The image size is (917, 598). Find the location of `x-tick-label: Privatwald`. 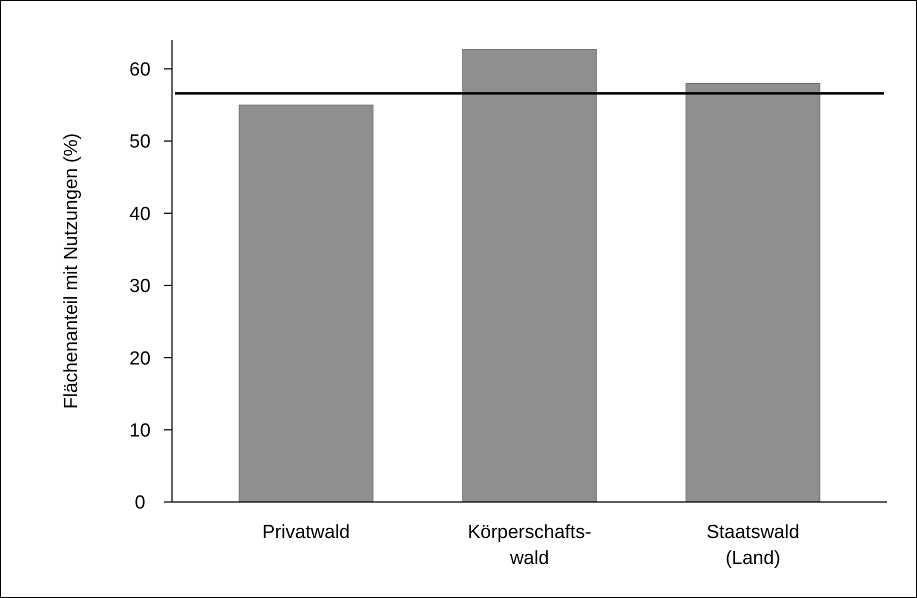

x-tick-label: Privatwald is located at coordinates (306, 532).